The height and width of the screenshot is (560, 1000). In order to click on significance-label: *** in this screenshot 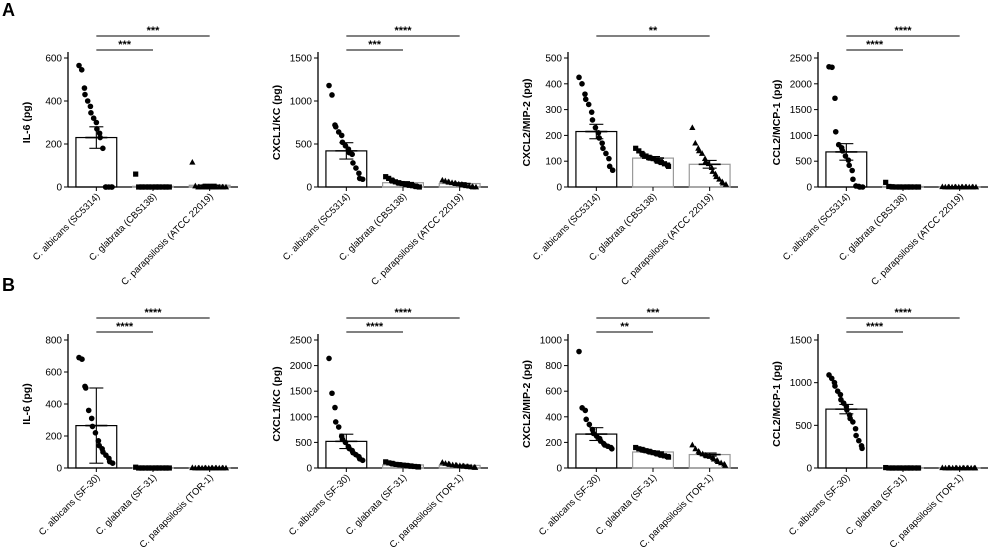, I will do `click(654, 313)`.